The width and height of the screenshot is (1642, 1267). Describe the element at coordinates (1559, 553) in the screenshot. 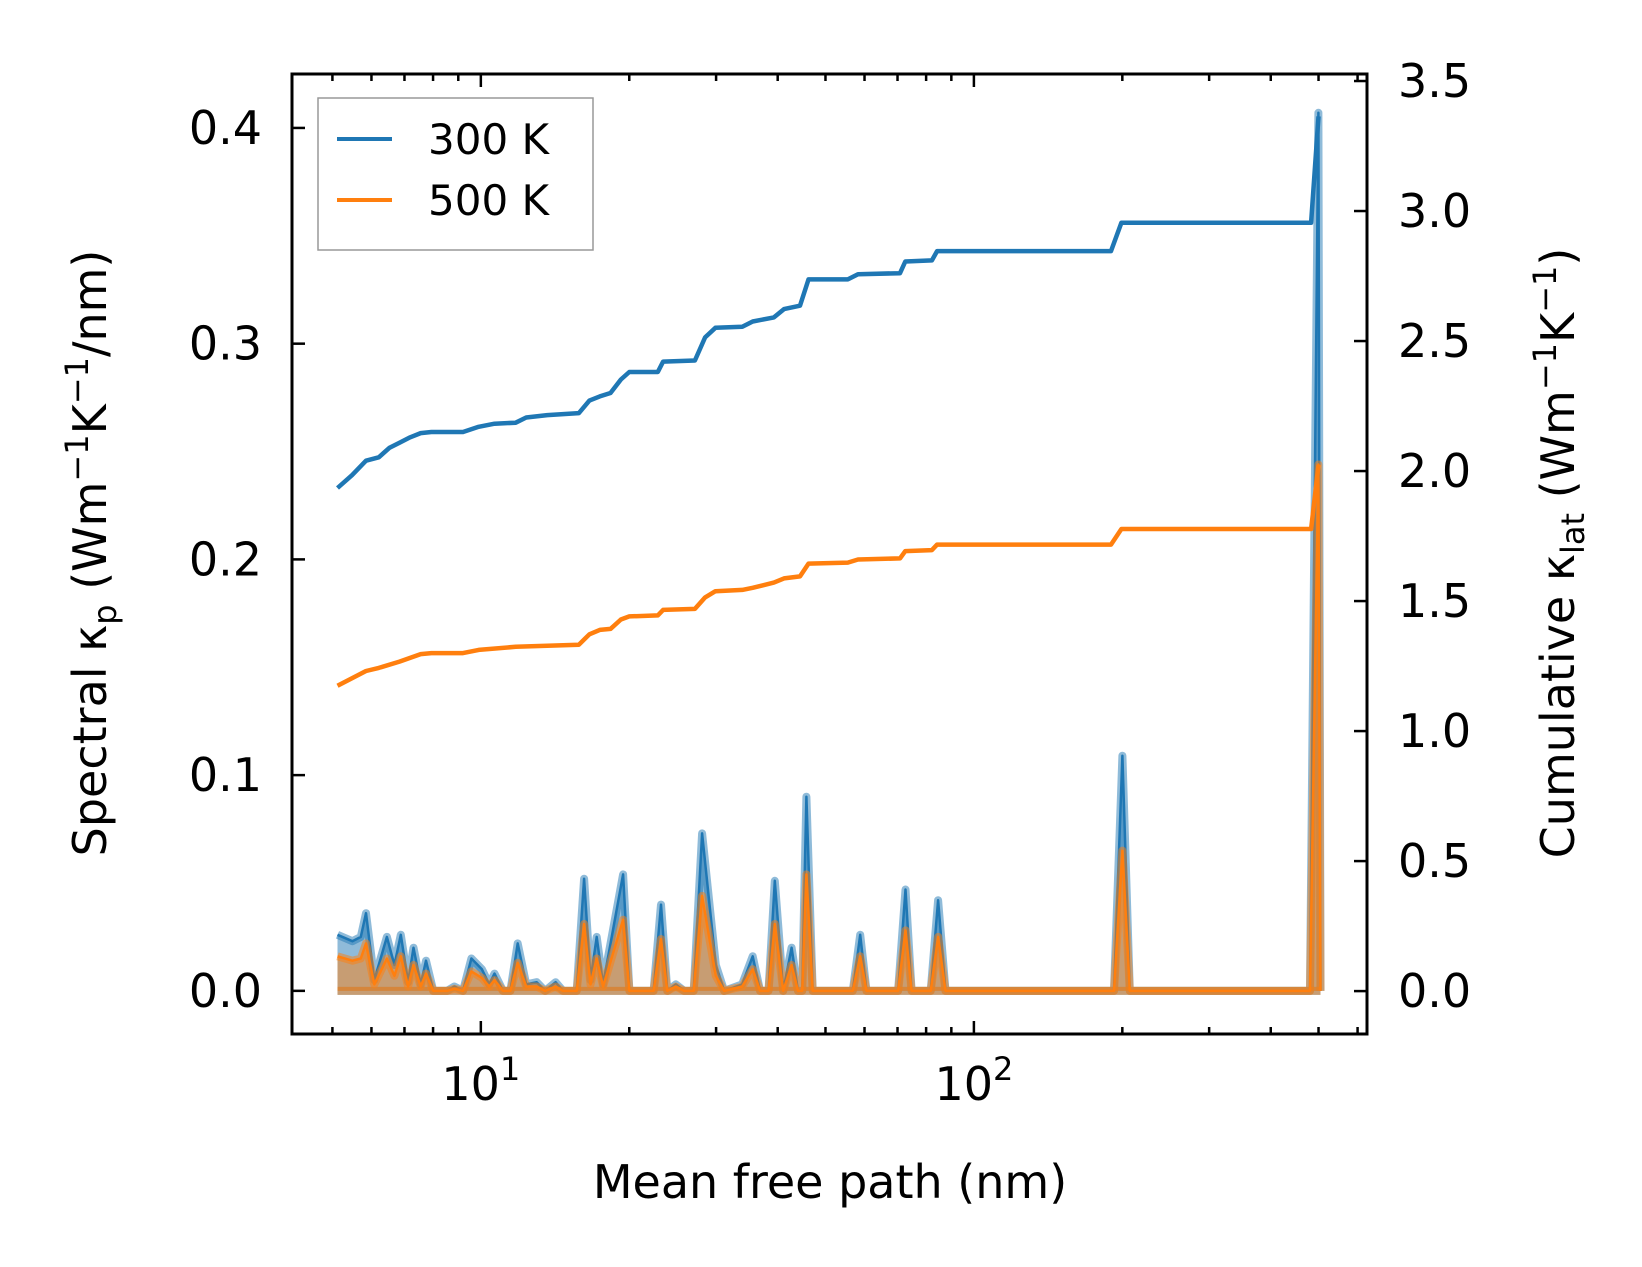

I see `right-y-axis-label: Cumulative κlat (Wm−1K−1)` at that location.